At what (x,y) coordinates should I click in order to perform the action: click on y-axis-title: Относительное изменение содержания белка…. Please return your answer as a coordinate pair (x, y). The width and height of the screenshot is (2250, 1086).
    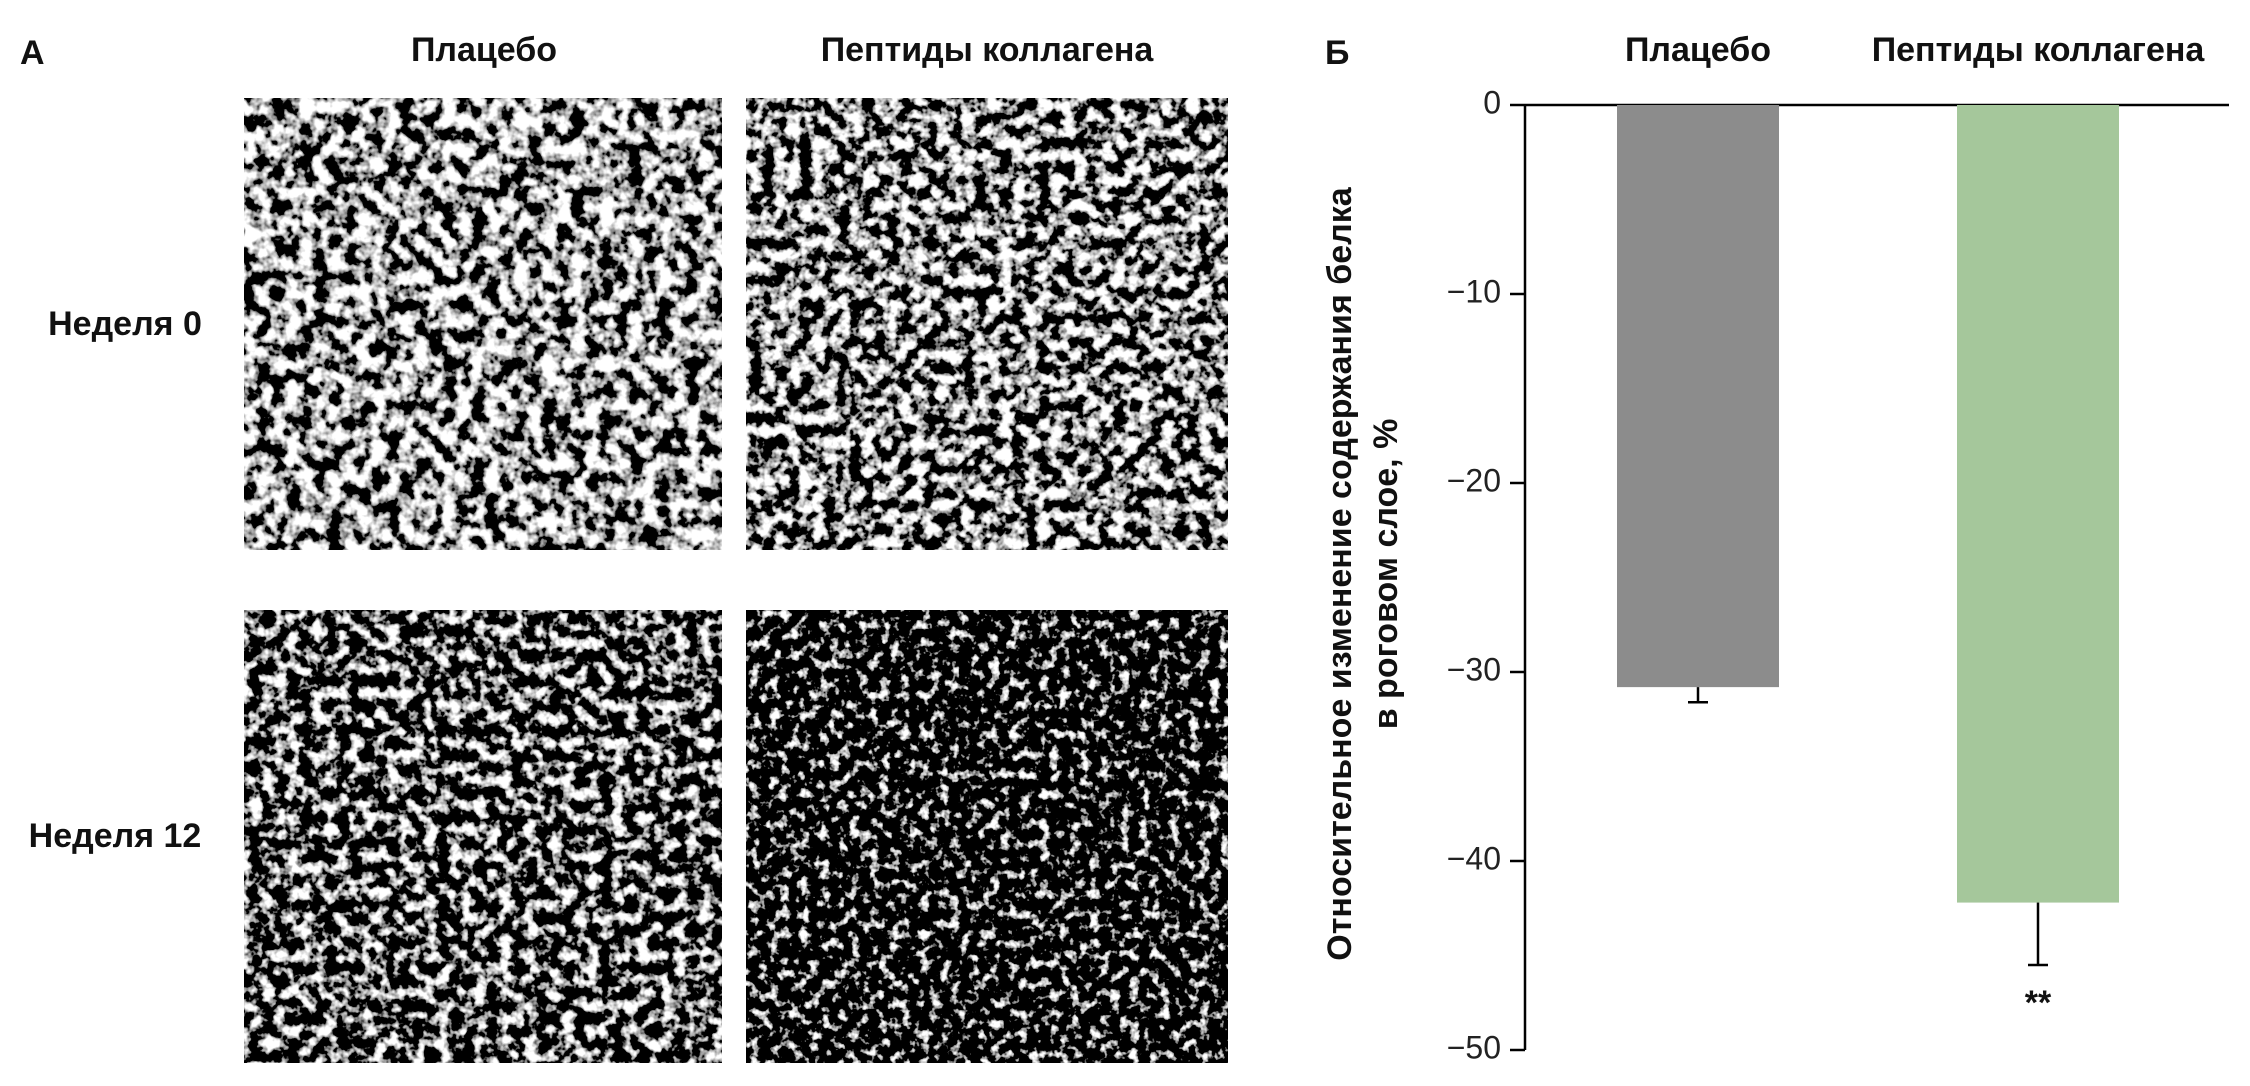
    Looking at the image, I should click on (1363, 573).